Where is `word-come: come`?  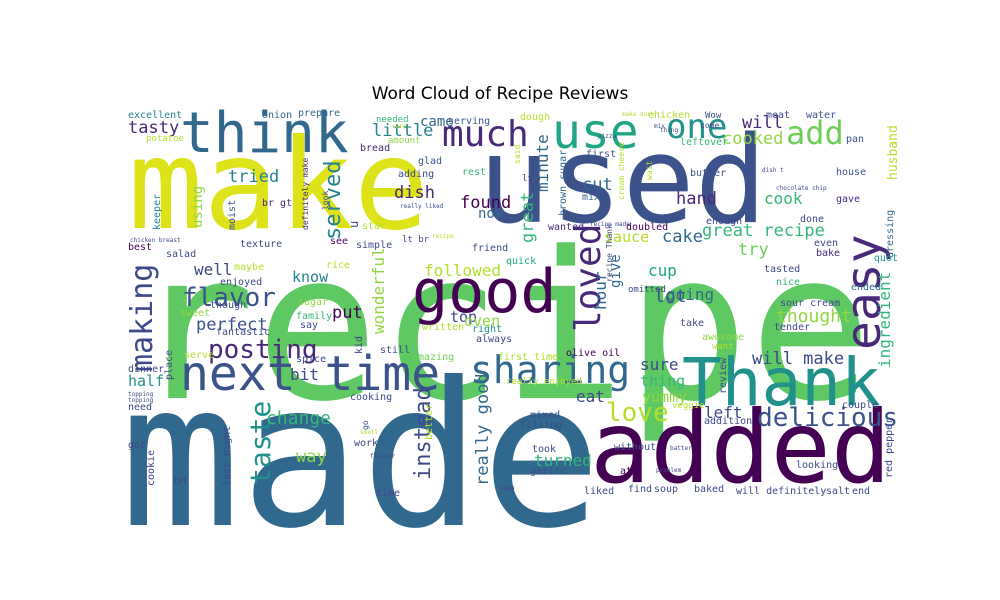 word-come: come is located at coordinates (709, 125).